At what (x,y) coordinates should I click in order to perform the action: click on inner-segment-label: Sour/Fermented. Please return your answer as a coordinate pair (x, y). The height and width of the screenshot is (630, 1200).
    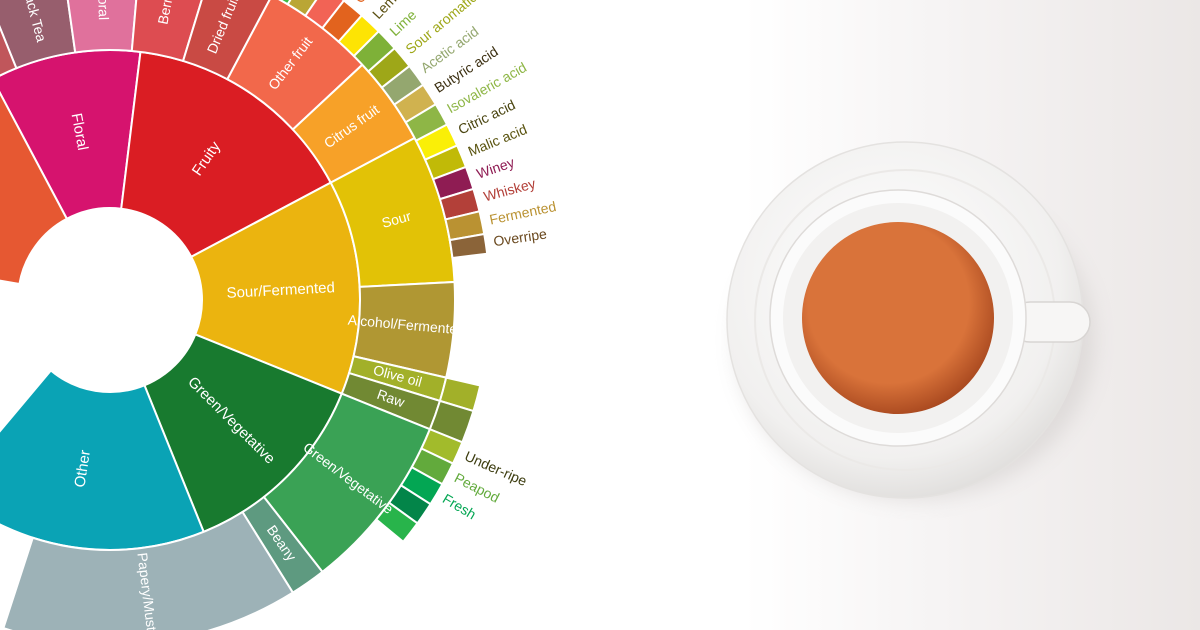
    Looking at the image, I should click on (280, 290).